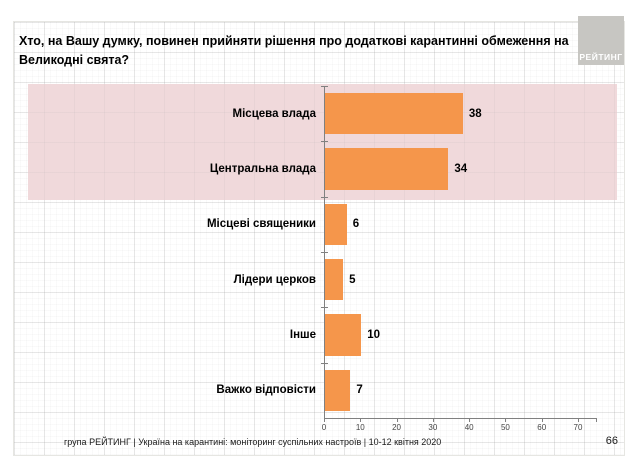 The image size is (638, 456). I want to click on x-axis-tick-label: 60, so click(542, 427).